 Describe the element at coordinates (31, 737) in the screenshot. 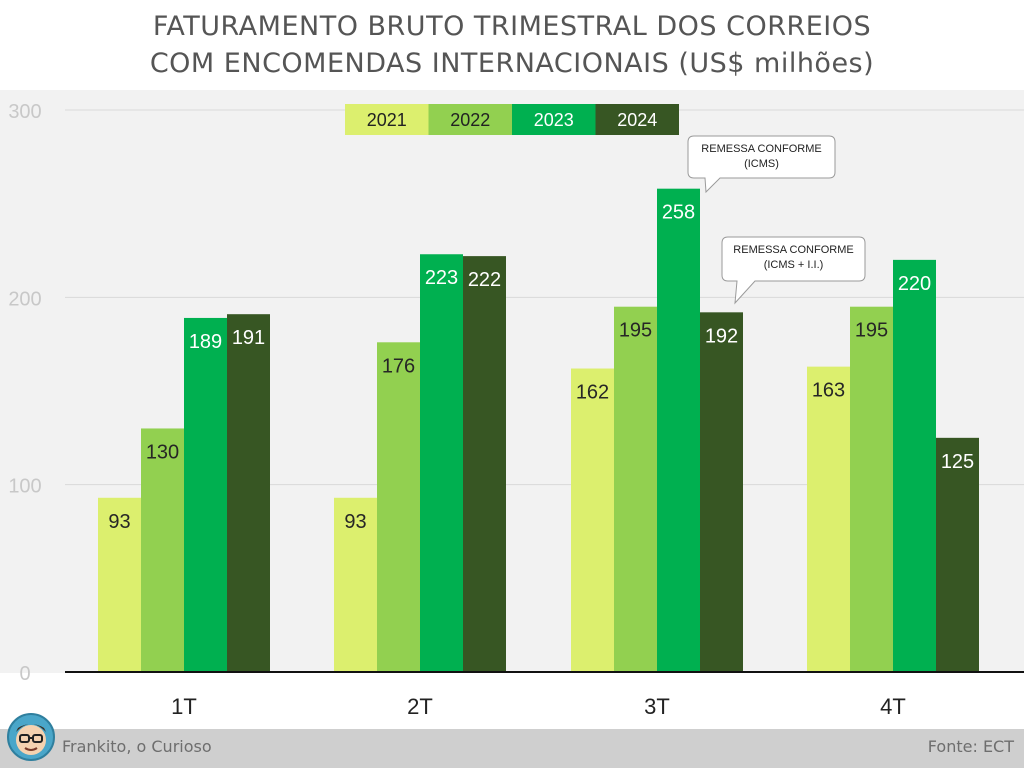

I see `cartoon-avatar-icon` at that location.